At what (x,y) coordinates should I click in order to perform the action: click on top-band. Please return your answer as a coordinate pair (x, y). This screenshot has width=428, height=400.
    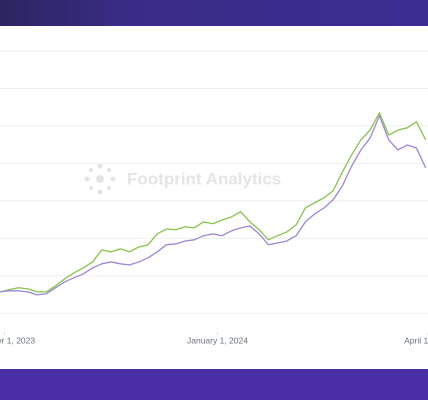
    Looking at the image, I should click on (214, 13).